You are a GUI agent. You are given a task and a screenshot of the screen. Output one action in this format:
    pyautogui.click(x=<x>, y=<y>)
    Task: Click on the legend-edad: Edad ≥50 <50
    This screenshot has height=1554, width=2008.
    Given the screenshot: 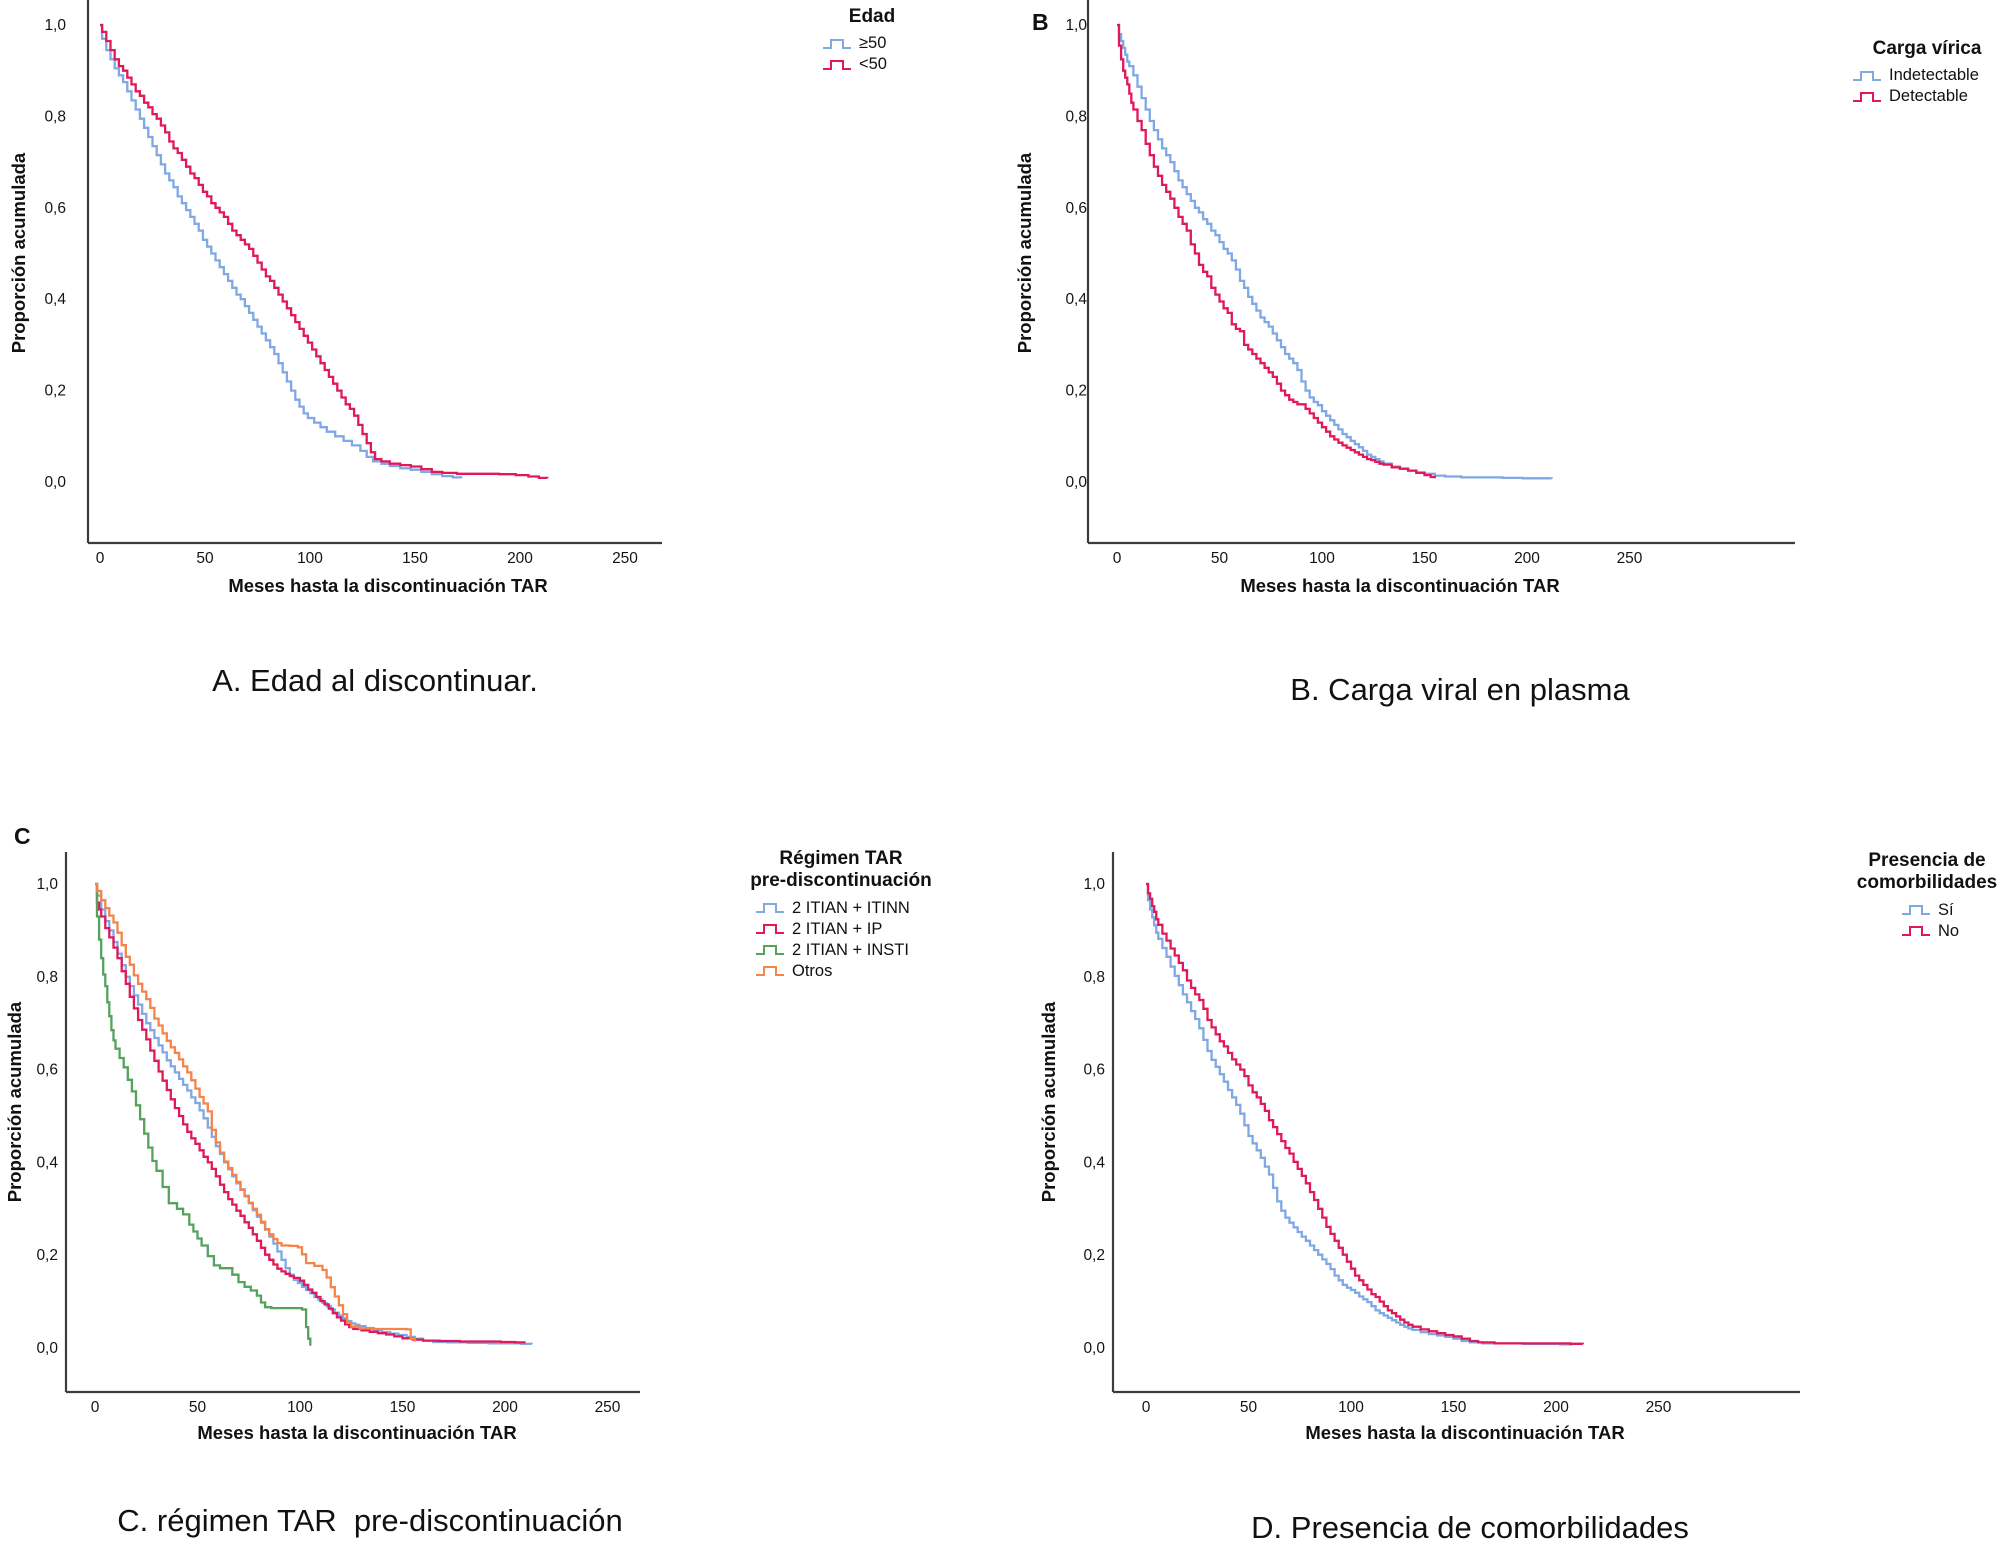 What is the action you would take?
    pyautogui.click(x=872, y=40)
    